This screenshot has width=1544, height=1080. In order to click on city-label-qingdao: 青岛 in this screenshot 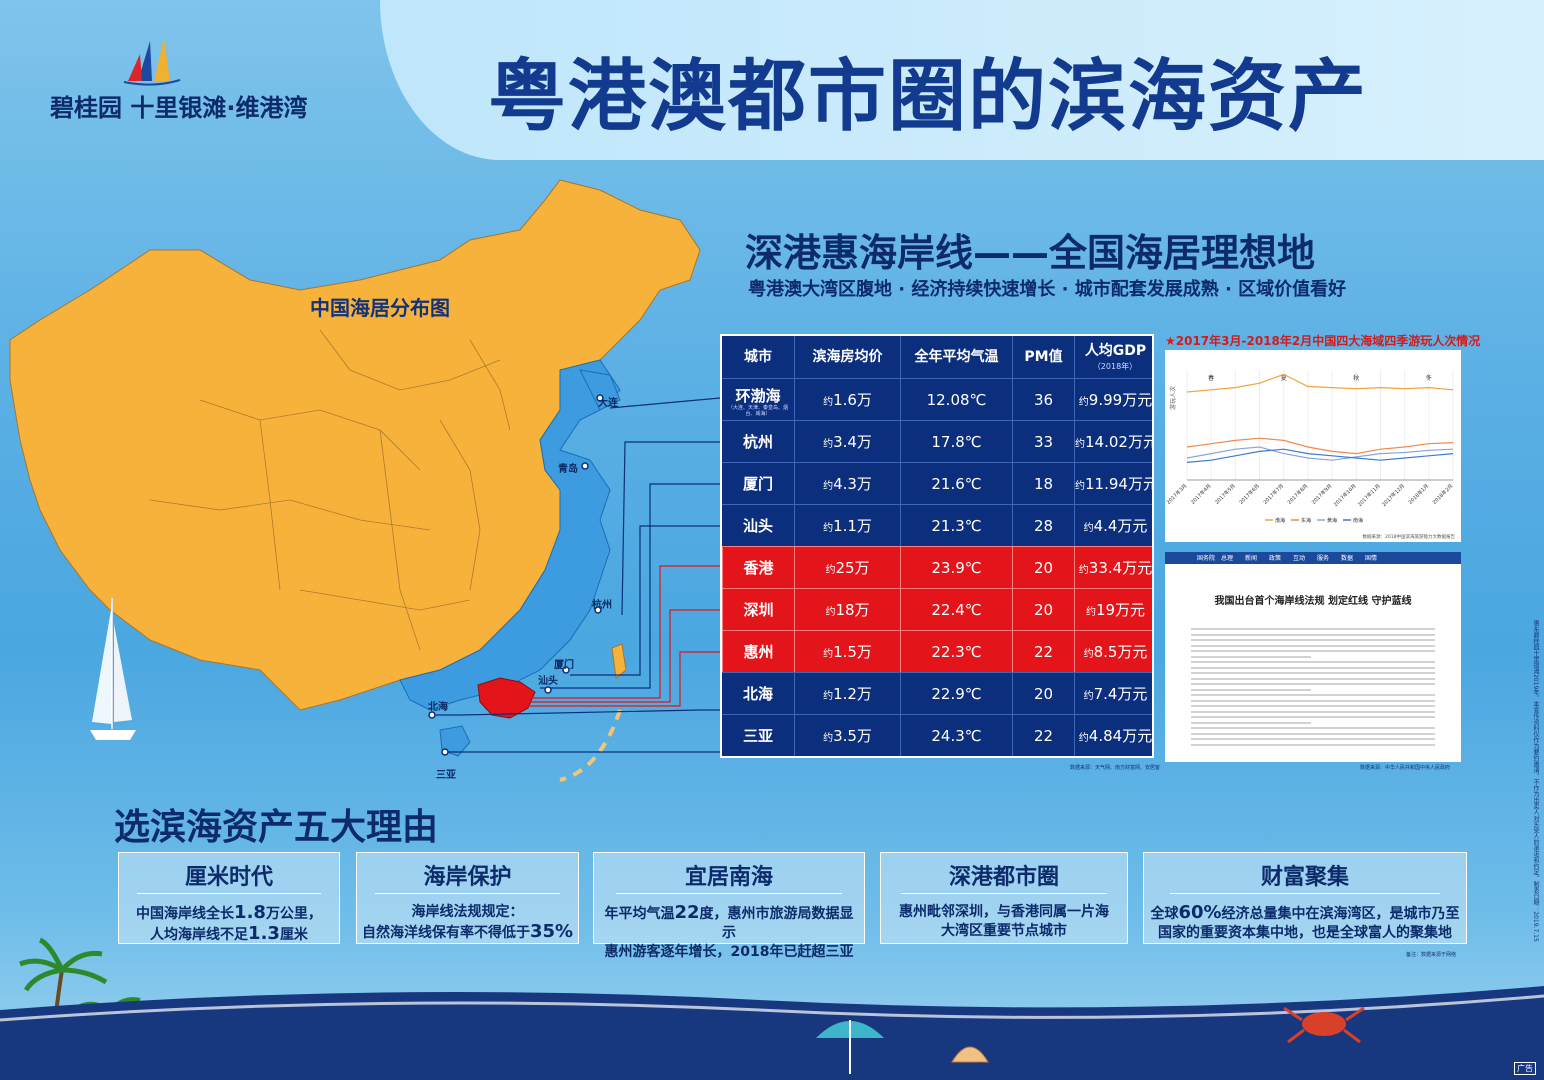, I will do `click(568, 469)`.